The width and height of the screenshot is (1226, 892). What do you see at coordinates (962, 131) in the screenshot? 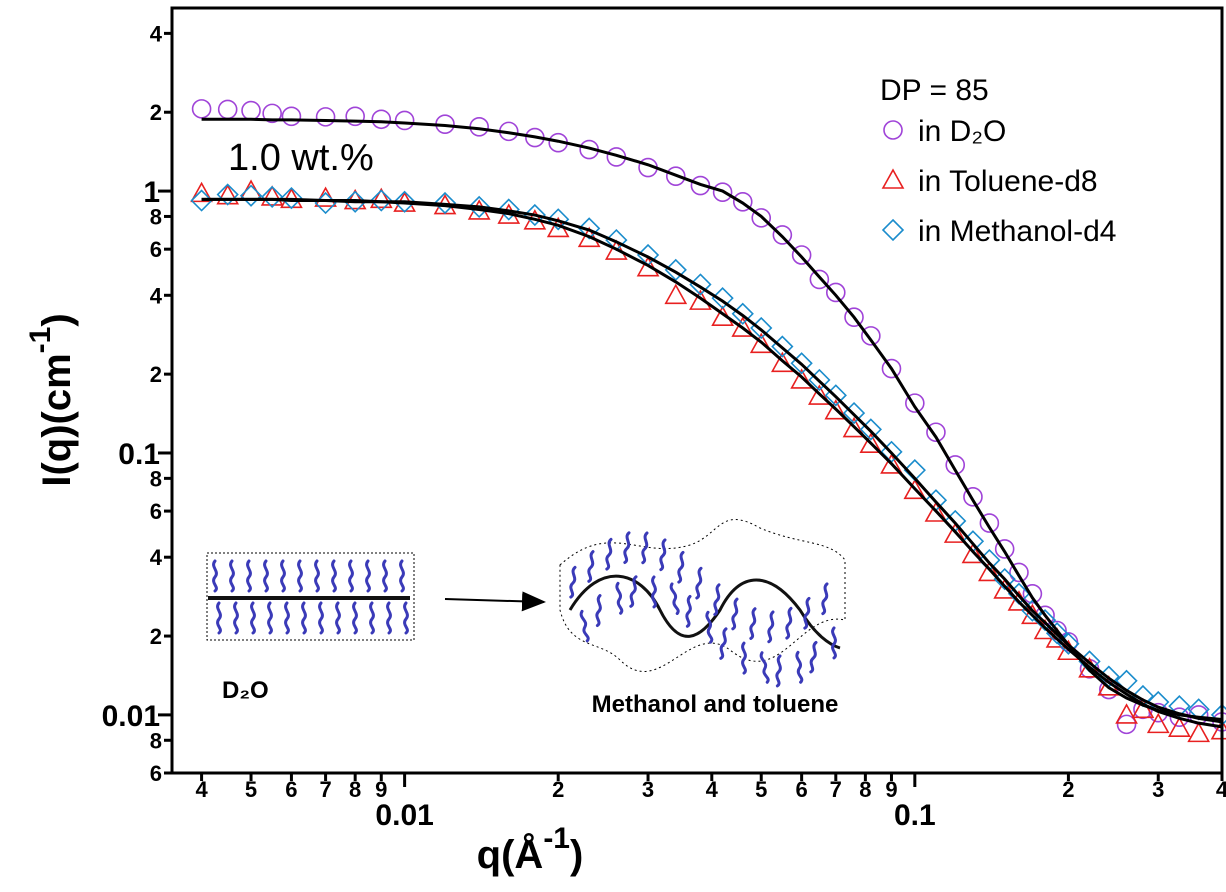
I see `legend-label: in D₂O` at bounding box center [962, 131].